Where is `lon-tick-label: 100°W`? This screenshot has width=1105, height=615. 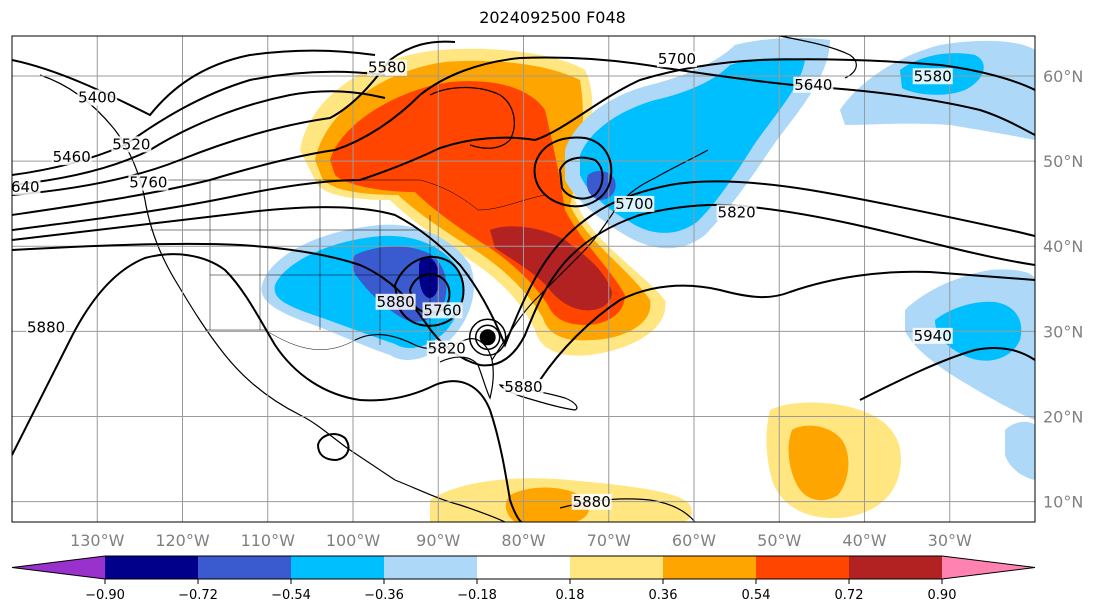
lon-tick-label: 100°W is located at coordinates (353, 540).